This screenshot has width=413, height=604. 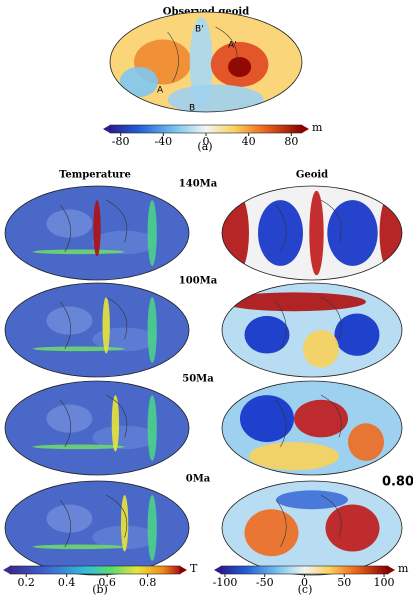 What do you see at coordinates (67, 582) in the screenshot?
I see `tick-label: 0.4` at bounding box center [67, 582].